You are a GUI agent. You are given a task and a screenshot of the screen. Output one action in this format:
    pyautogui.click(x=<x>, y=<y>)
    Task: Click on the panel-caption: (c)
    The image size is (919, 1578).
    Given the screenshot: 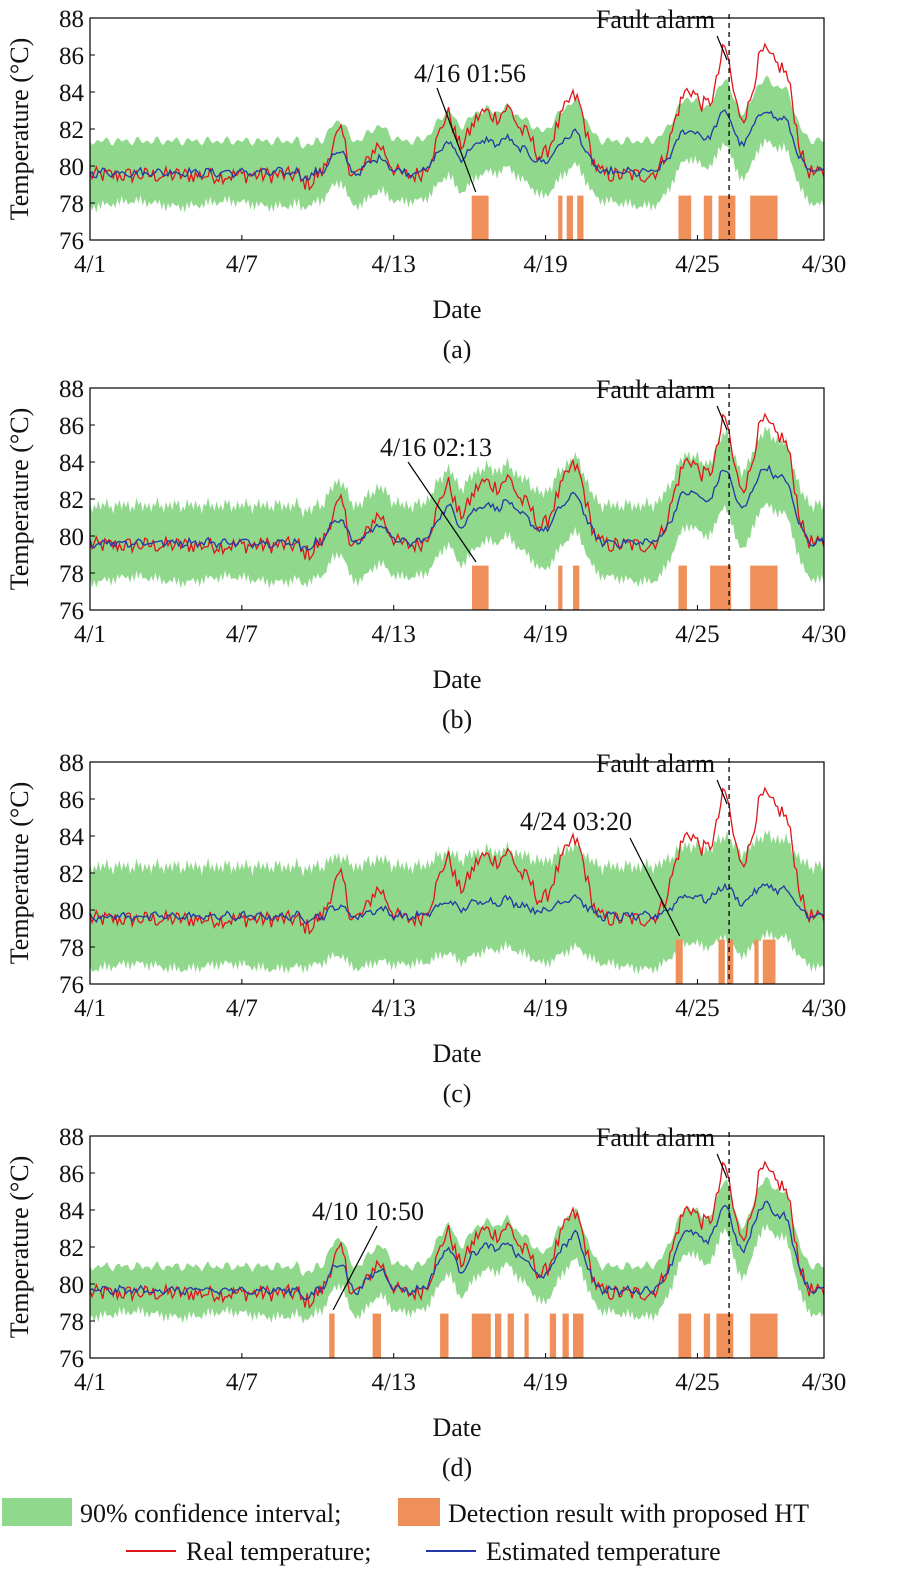 What is the action you would take?
    pyautogui.click(x=457, y=1093)
    